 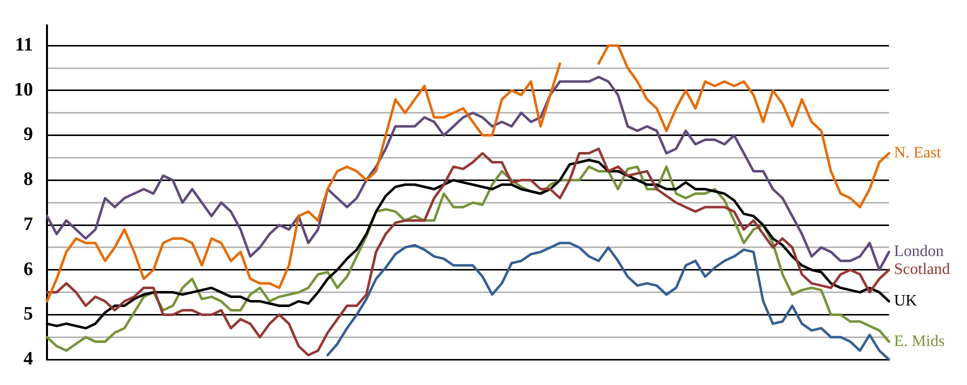 What do you see at coordinates (922, 269) in the screenshot?
I see `series-label: Scotland` at bounding box center [922, 269].